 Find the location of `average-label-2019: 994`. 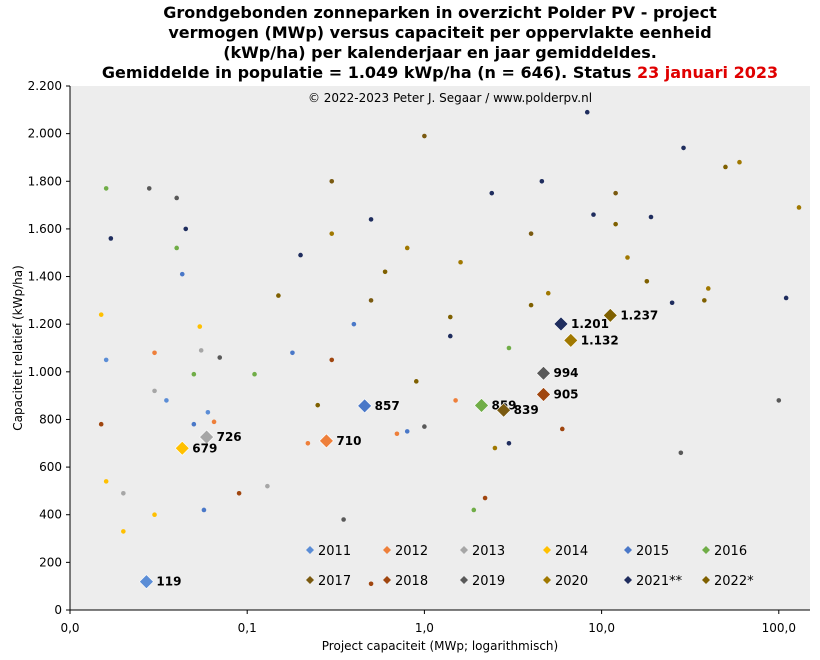

average-label-2019: 994 is located at coordinates (565, 373).